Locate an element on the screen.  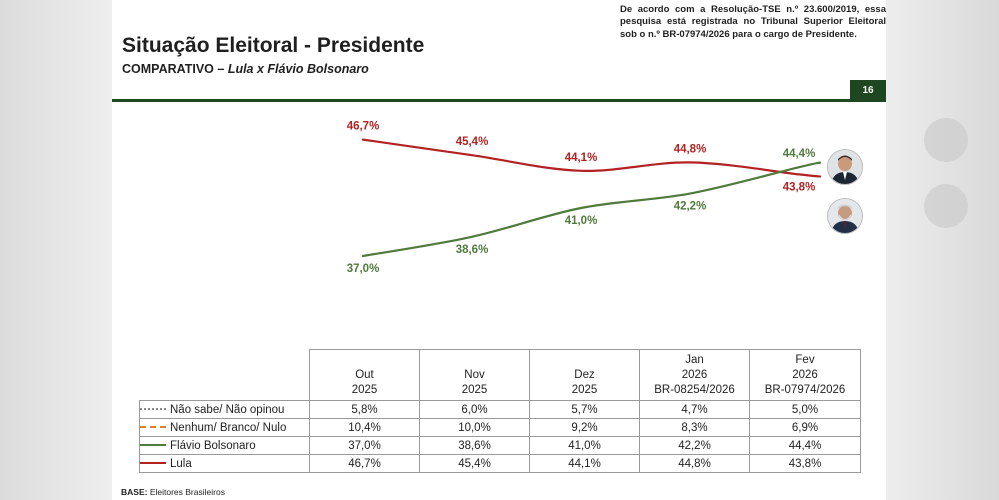
footer-base: BASE: Eleitores Brasileiros is located at coordinates (173, 492).